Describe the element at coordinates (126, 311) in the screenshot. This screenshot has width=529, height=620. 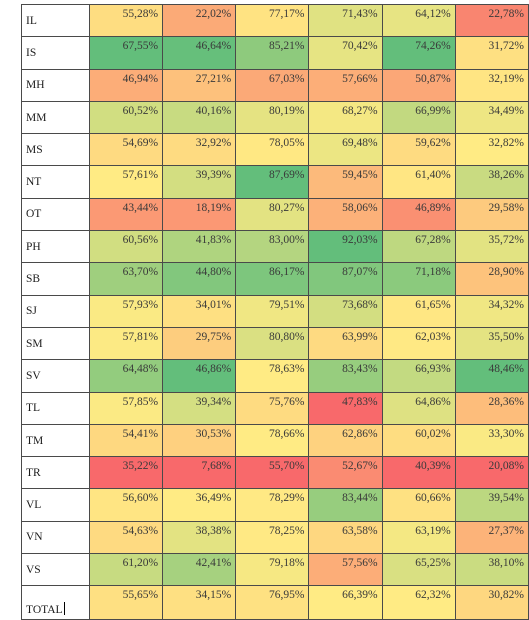
I see `value-cell-col1: 57,93%` at that location.